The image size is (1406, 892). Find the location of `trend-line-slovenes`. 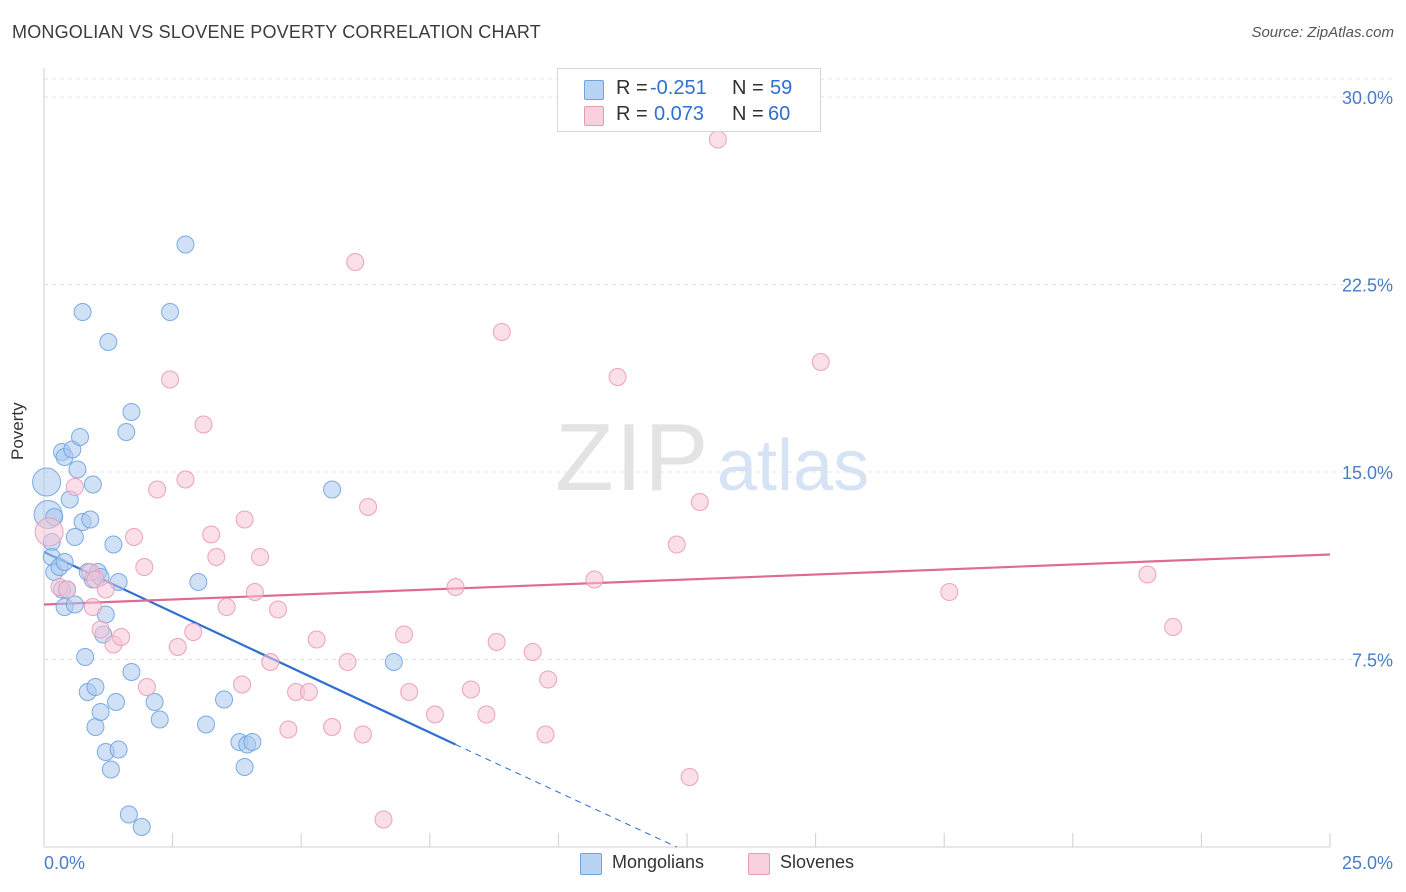

trend-line-slovenes is located at coordinates (687, 579).